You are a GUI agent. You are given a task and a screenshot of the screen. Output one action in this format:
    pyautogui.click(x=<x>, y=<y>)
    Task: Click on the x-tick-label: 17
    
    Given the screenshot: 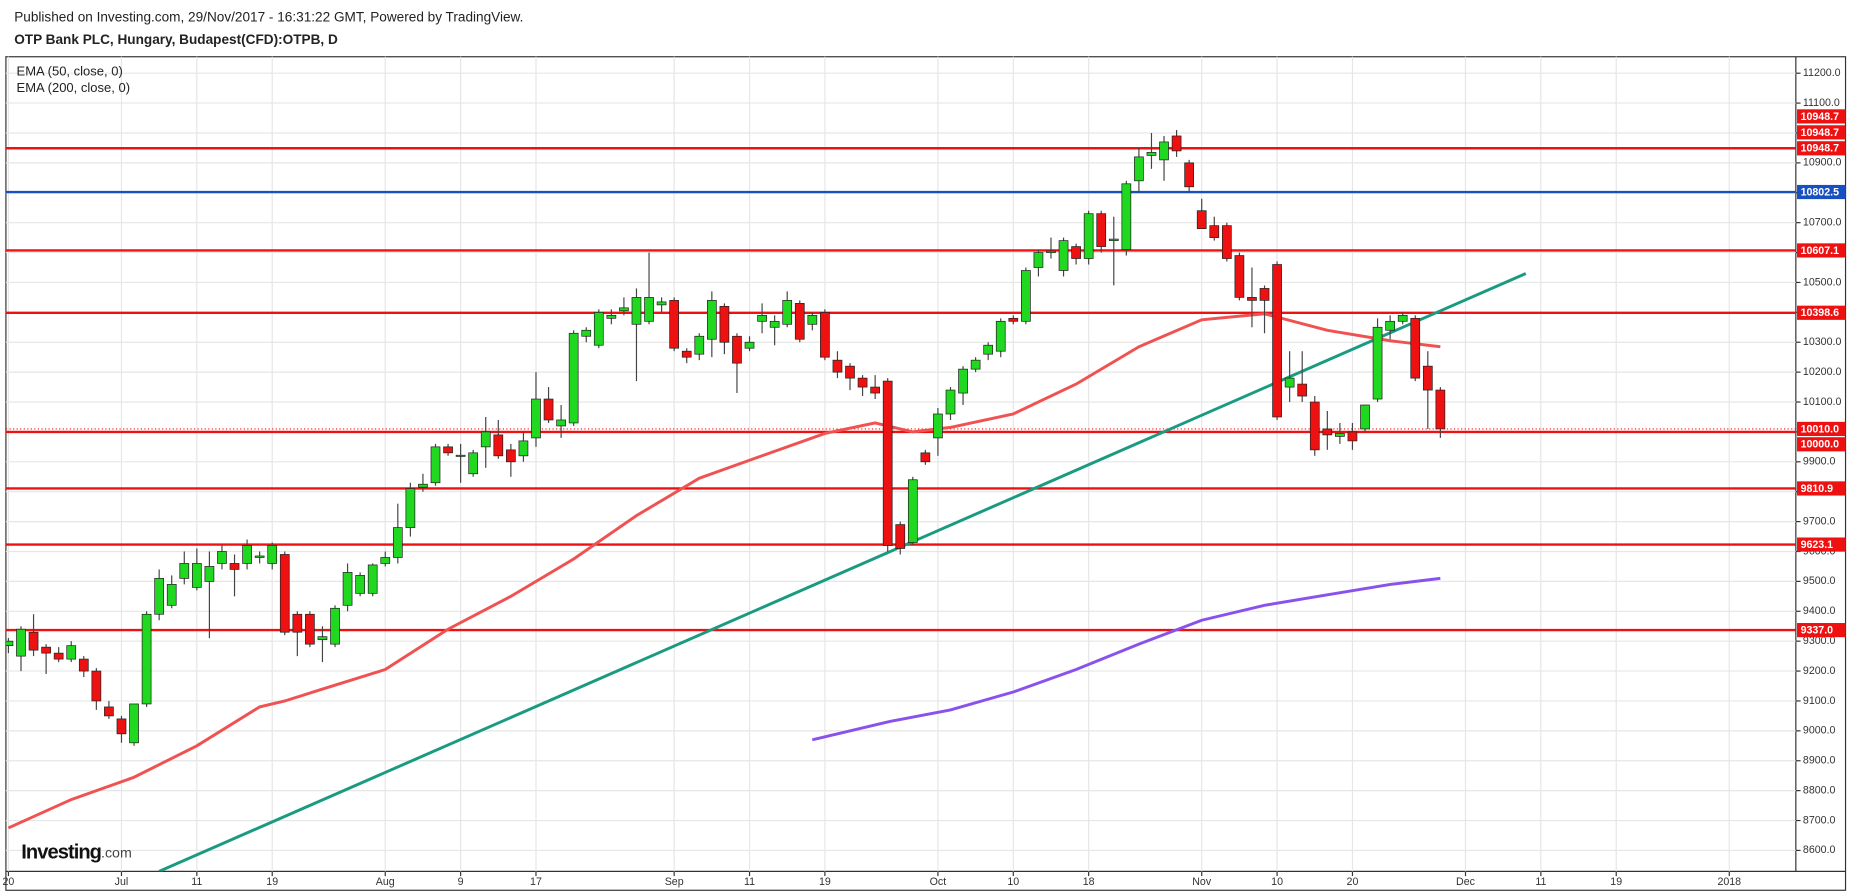 What is the action you would take?
    pyautogui.click(x=536, y=882)
    